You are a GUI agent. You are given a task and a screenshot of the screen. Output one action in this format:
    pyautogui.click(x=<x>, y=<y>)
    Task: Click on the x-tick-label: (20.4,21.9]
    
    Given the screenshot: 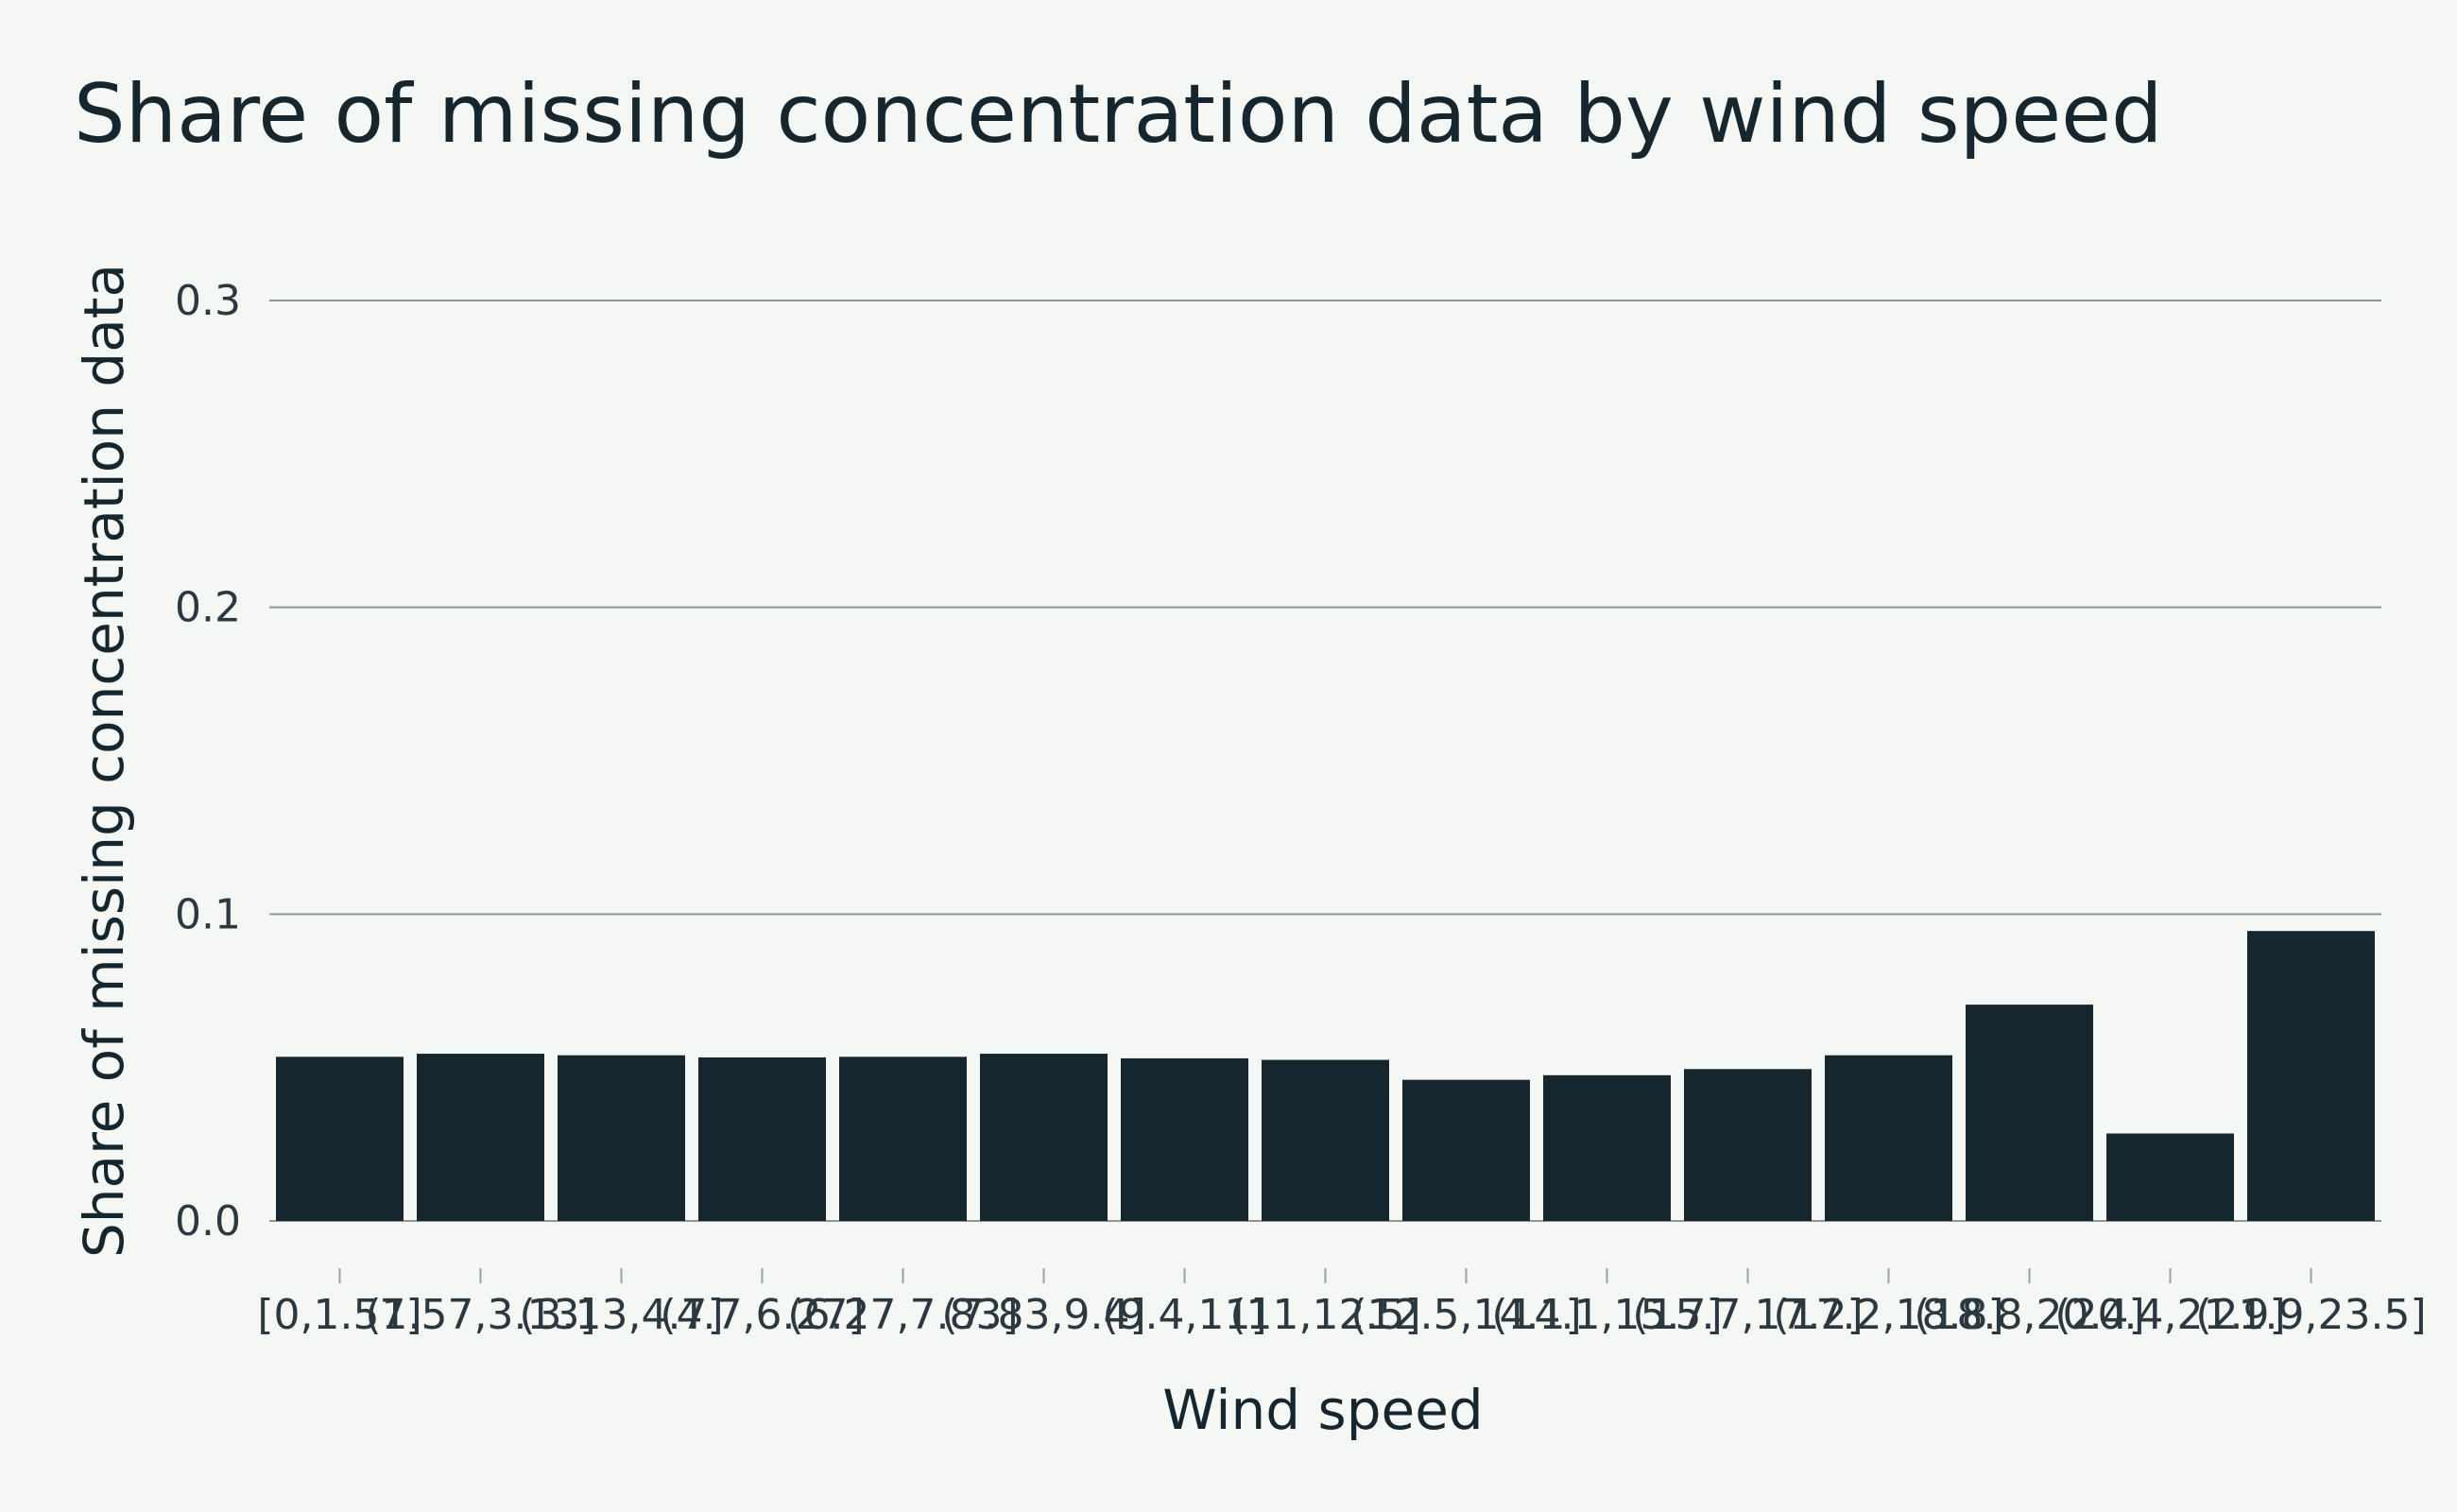 What is the action you would take?
    pyautogui.click(x=2169, y=1315)
    